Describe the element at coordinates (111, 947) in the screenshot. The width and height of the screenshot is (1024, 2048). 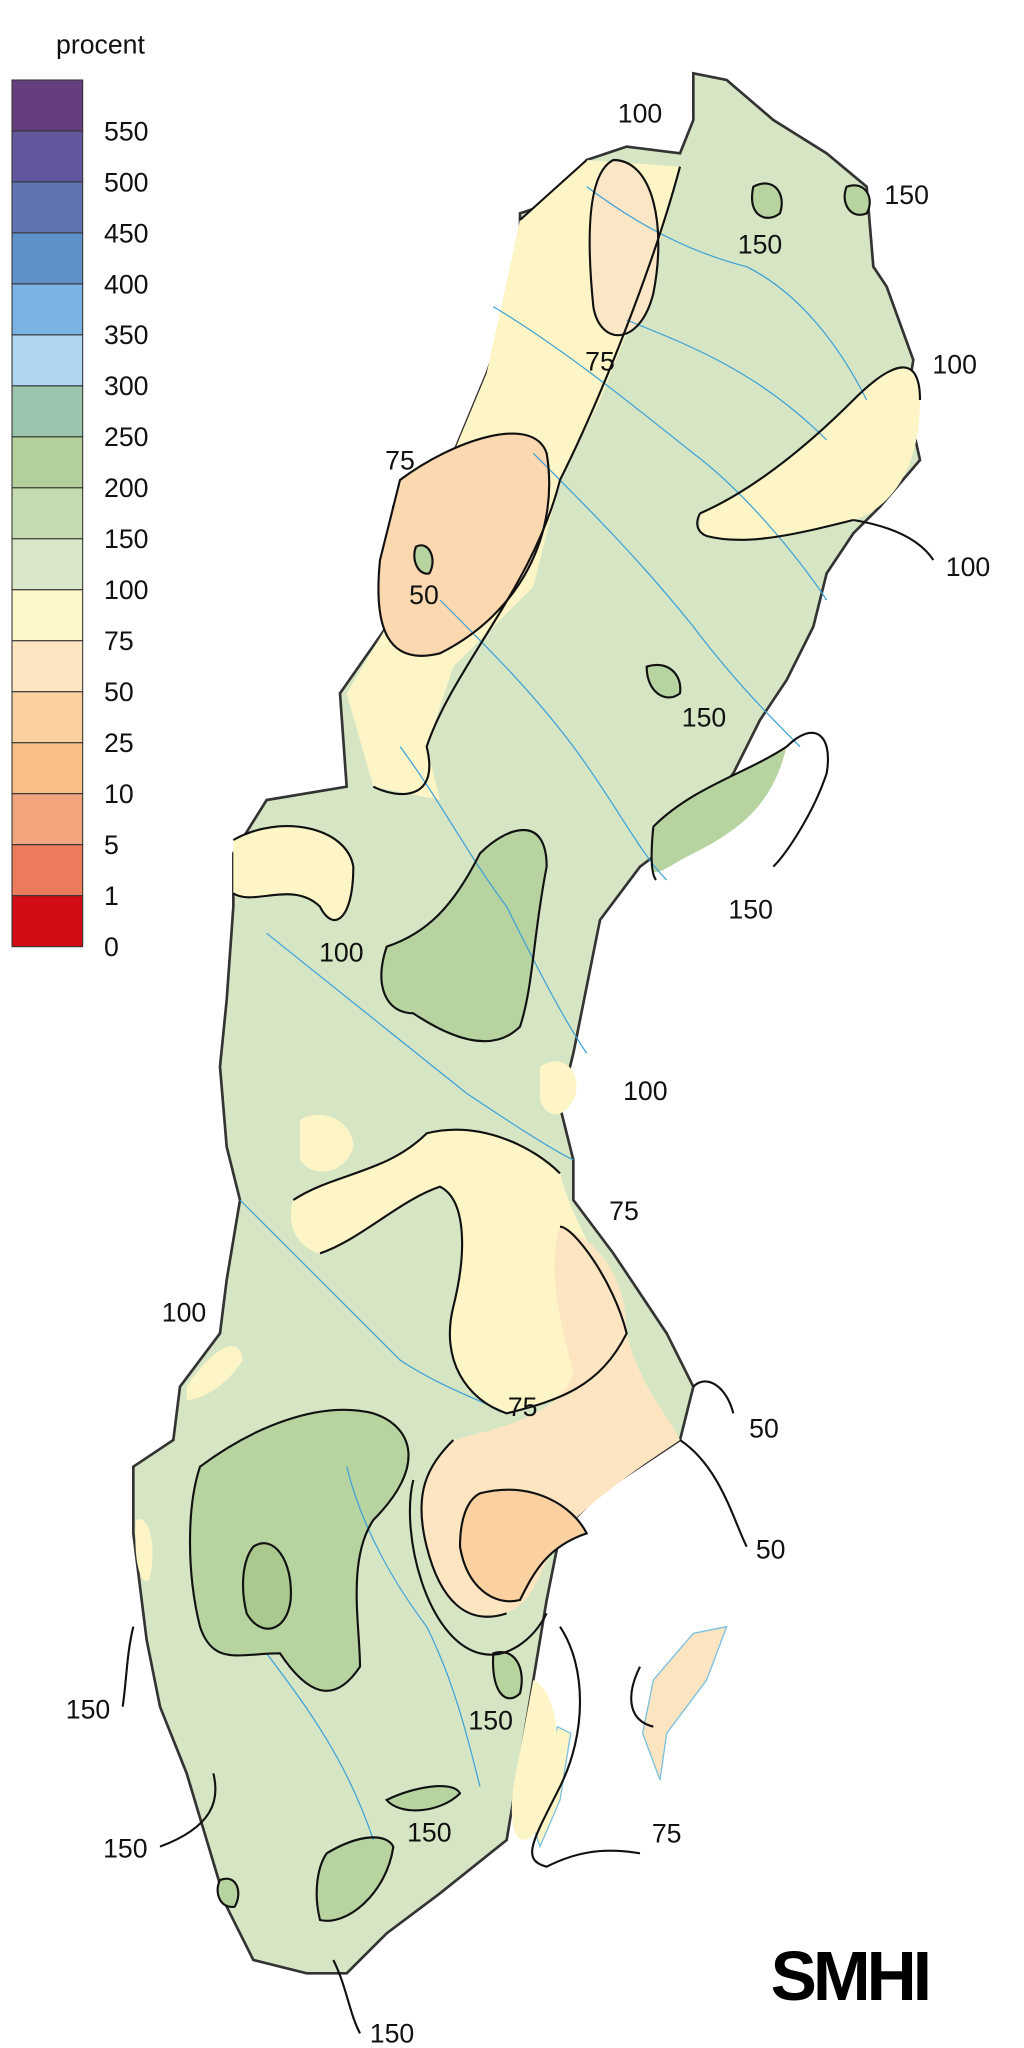
I see `legend-label: 0` at that location.